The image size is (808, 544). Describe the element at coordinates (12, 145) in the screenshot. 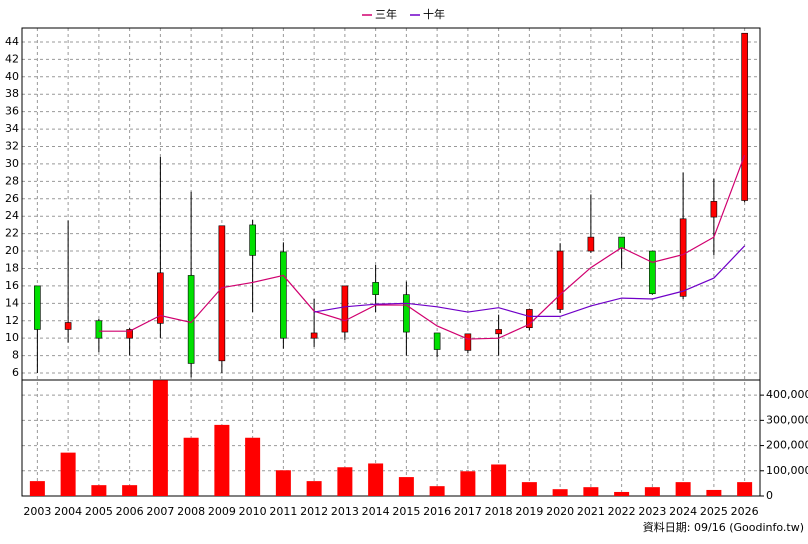

I see `y-tick-label: 32` at that location.